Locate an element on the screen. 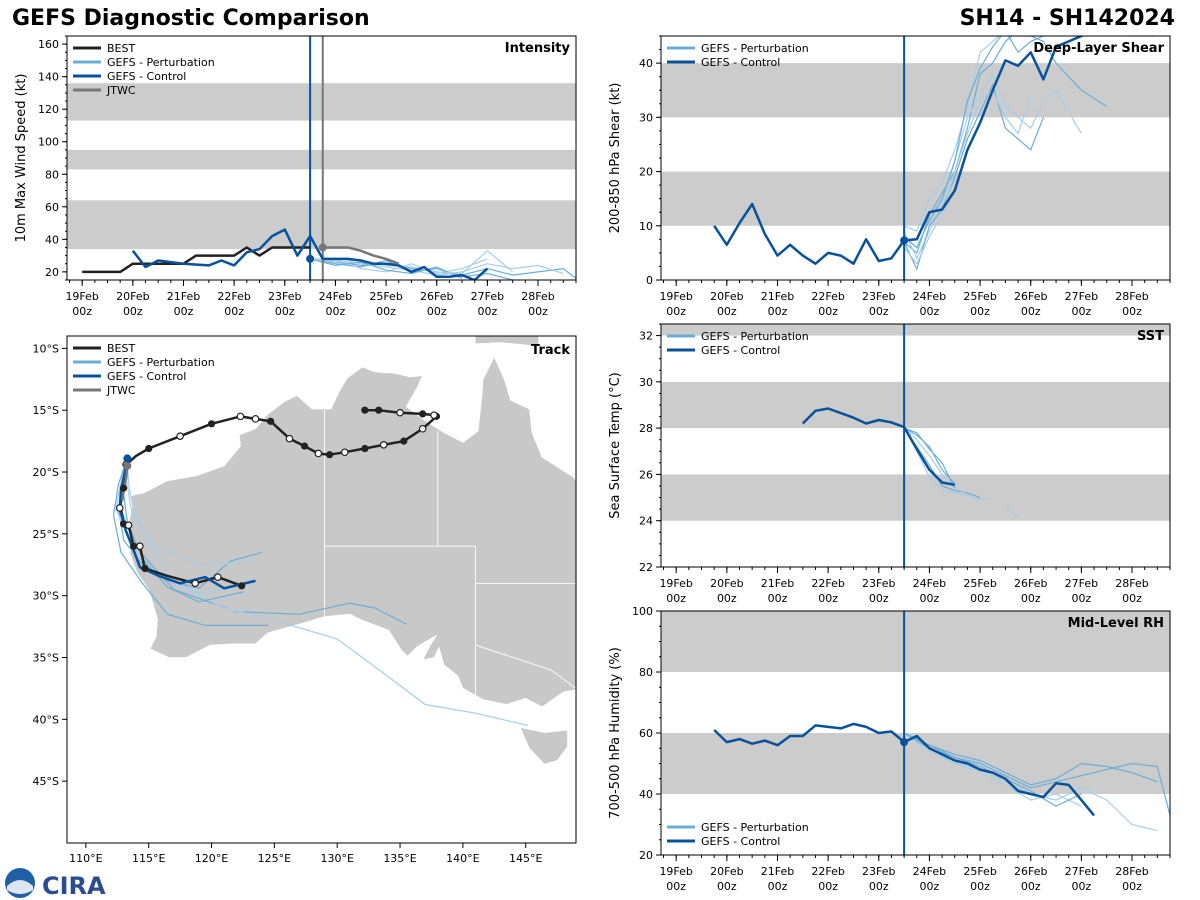  panel-title: Mid-Level RH is located at coordinates (1116, 623).